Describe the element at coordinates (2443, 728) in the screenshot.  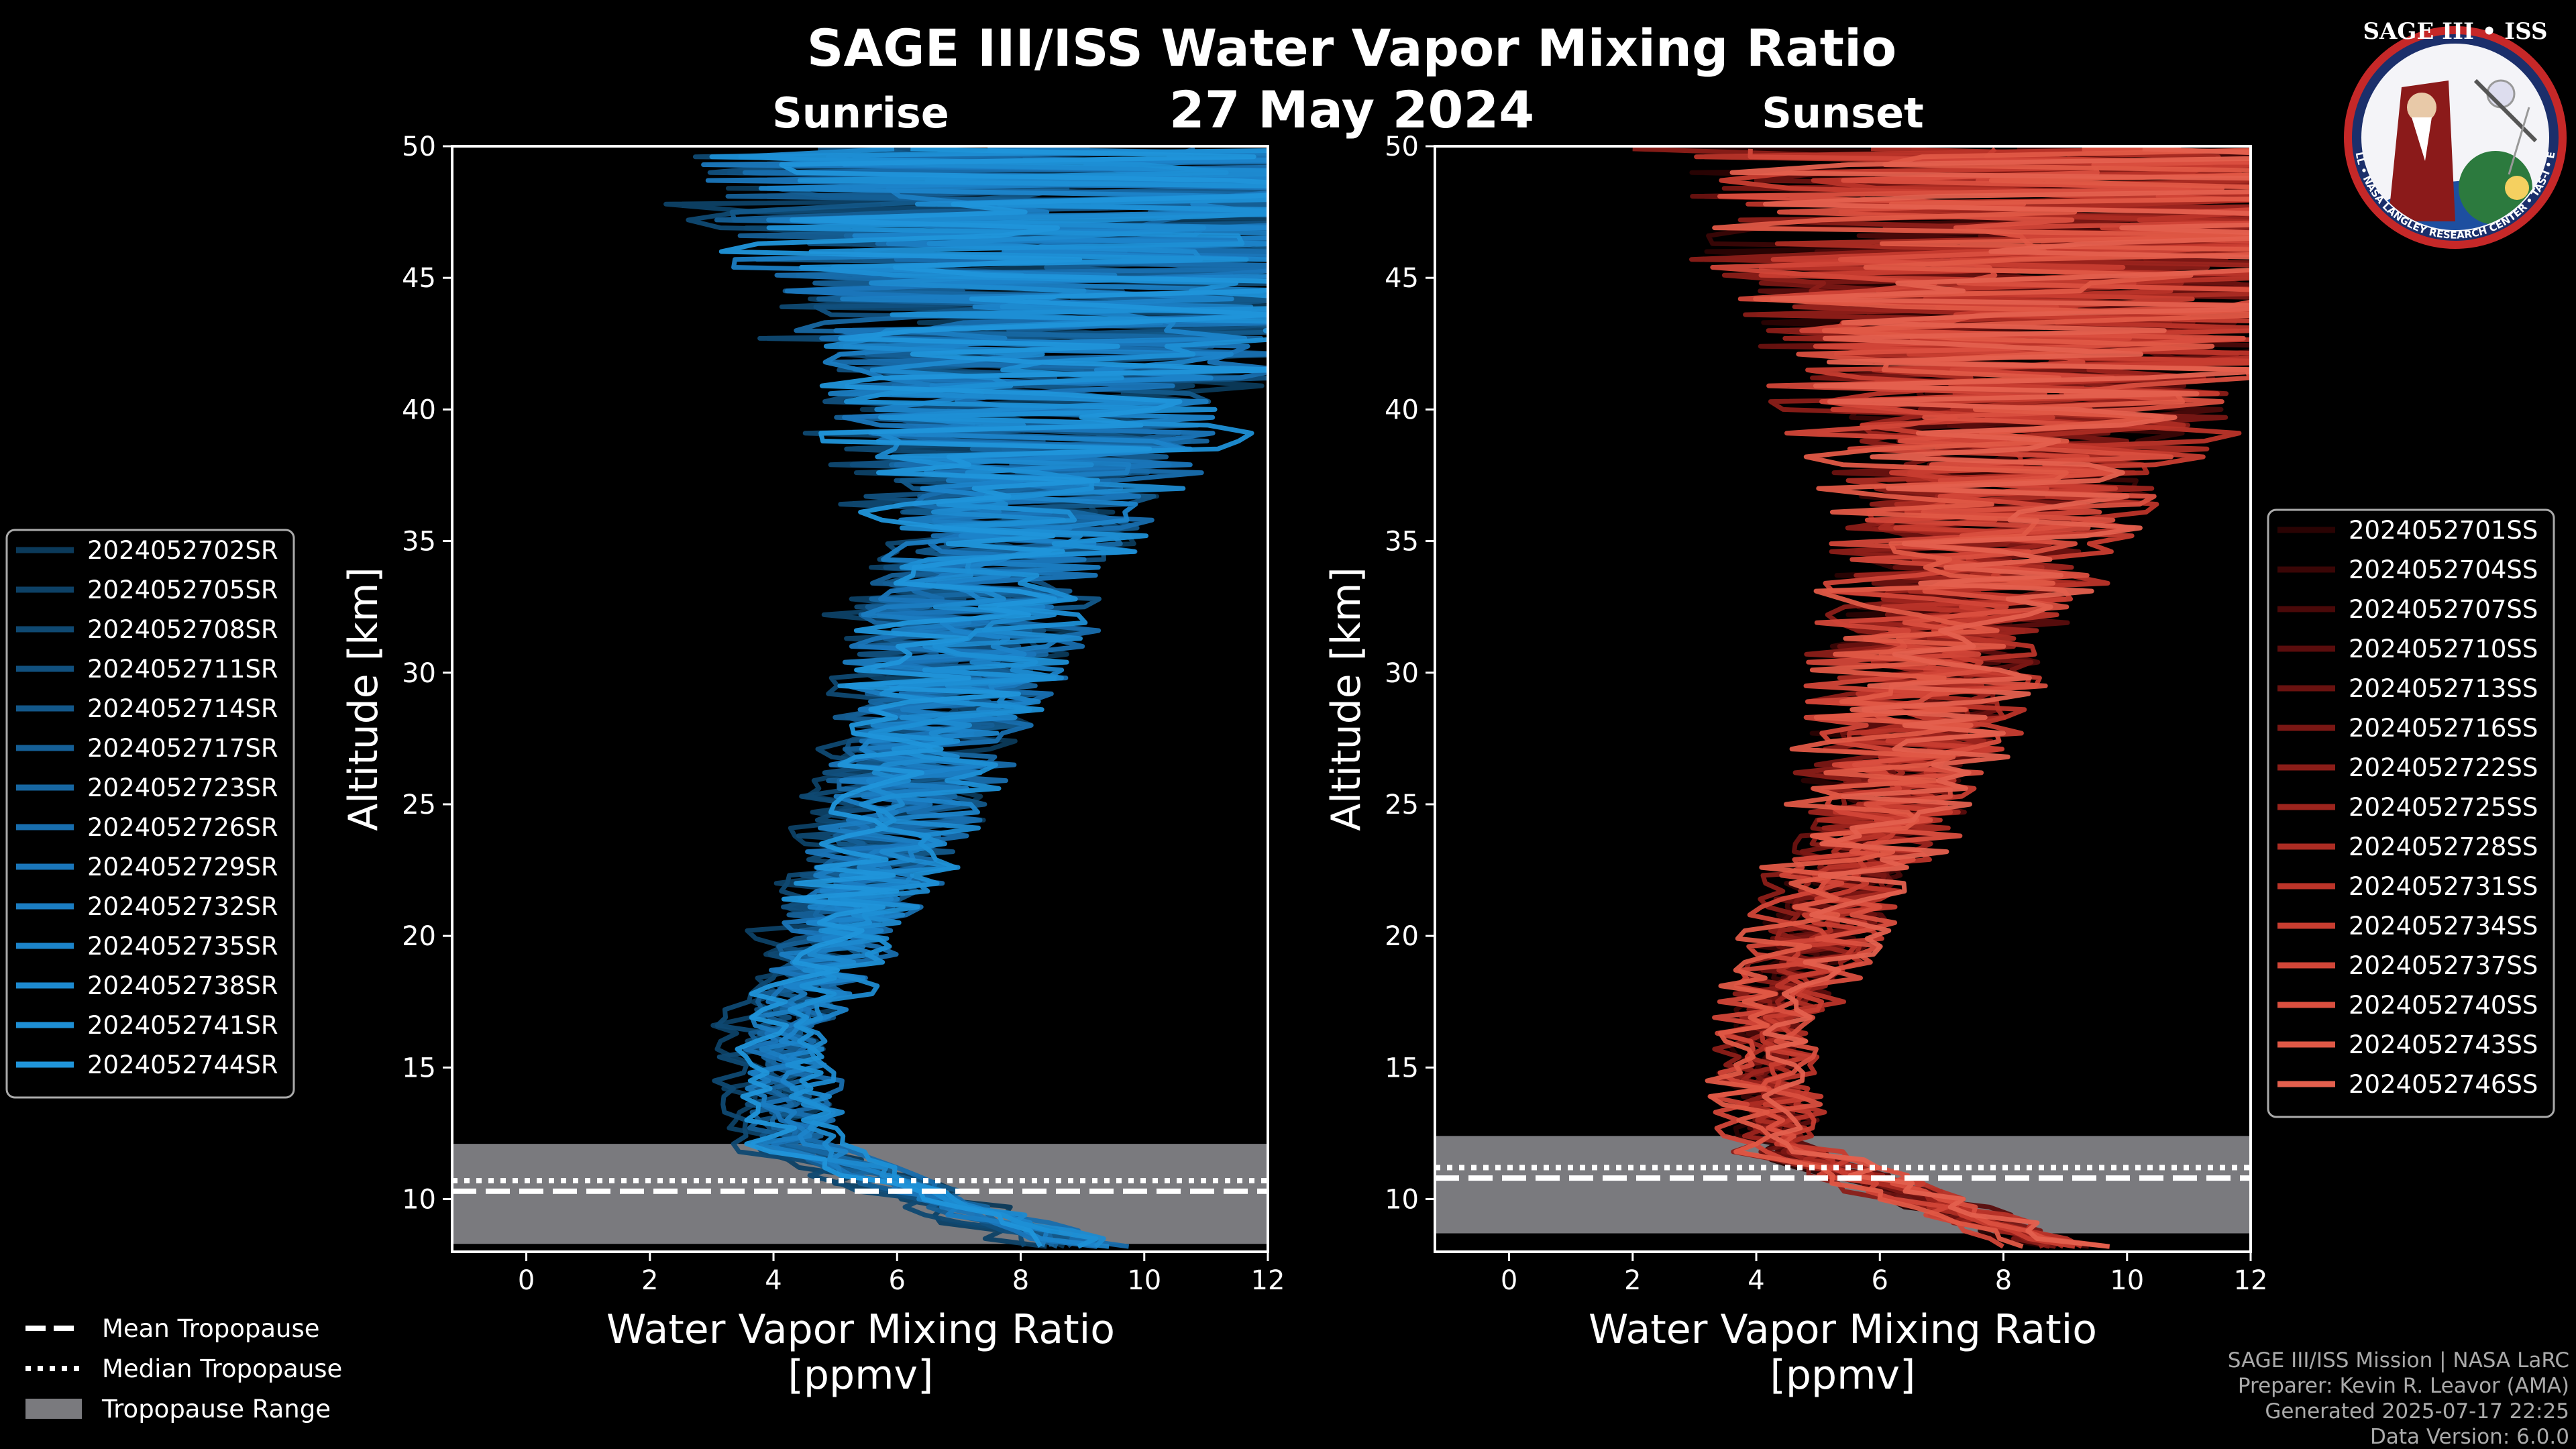
I see `legend-entry: 2024052716SS` at that location.